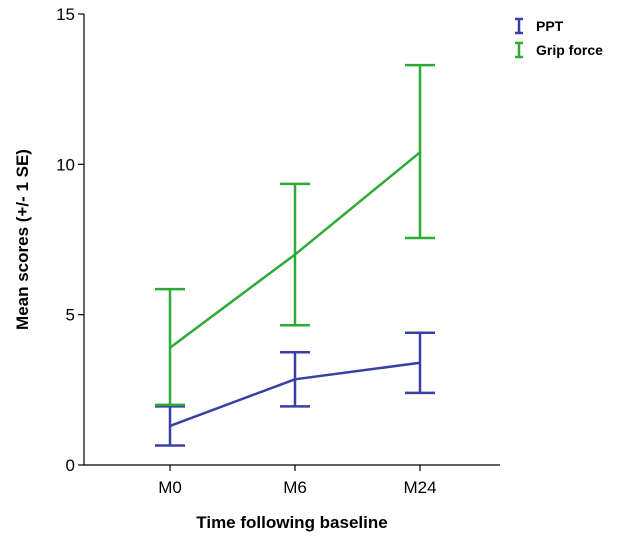 This screenshot has width=636, height=541. What do you see at coordinates (291, 522) in the screenshot?
I see `x-axis-title: Time following baseline` at bounding box center [291, 522].